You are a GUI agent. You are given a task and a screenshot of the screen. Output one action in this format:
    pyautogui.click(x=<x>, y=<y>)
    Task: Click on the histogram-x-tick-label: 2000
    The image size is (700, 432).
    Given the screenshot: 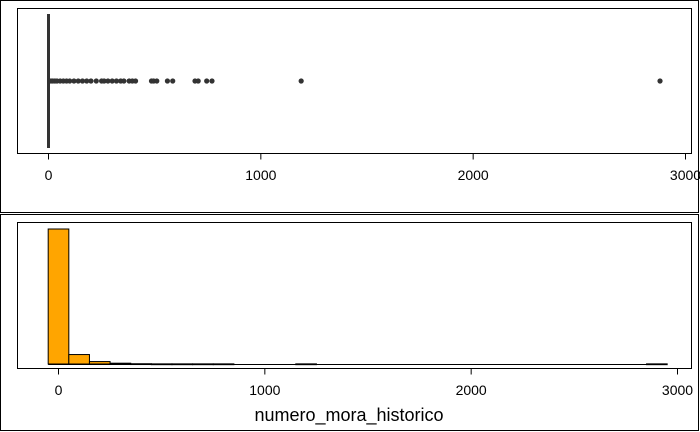 What is the action you would take?
    pyautogui.click(x=471, y=390)
    